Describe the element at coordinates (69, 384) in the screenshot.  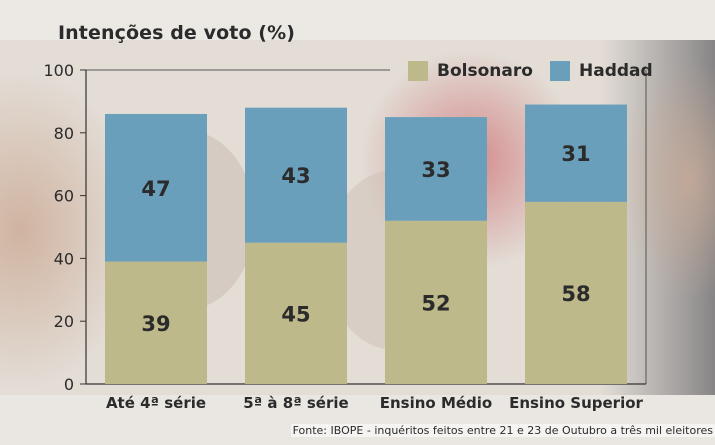
I see `y-tick-label: 0` at that location.